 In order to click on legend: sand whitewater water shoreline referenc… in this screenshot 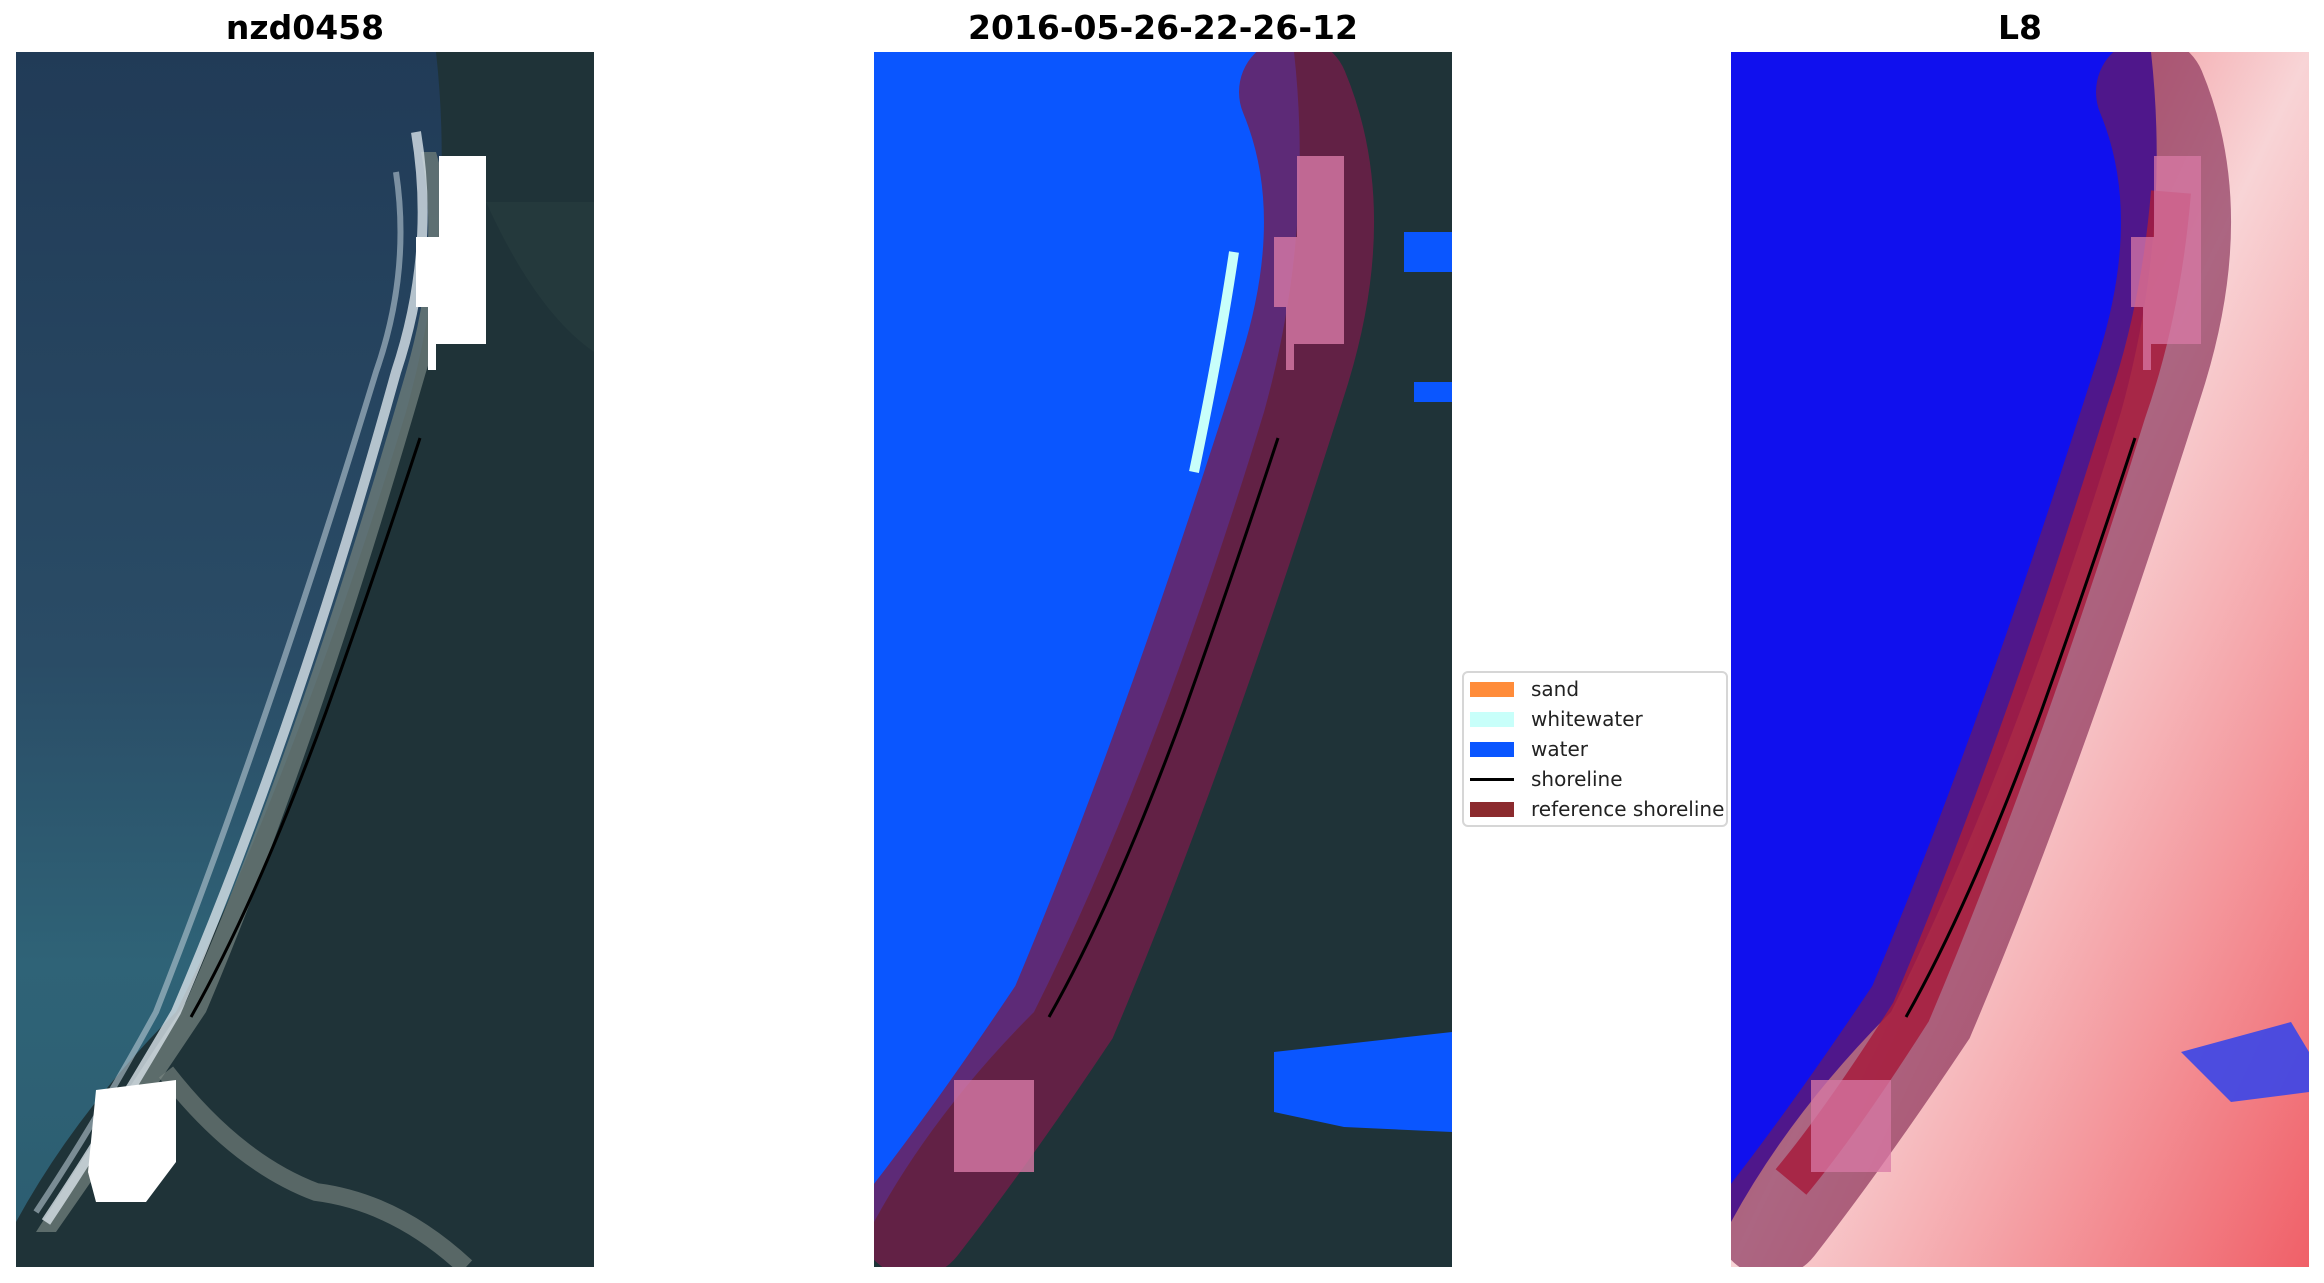, I will do `click(1595, 749)`.